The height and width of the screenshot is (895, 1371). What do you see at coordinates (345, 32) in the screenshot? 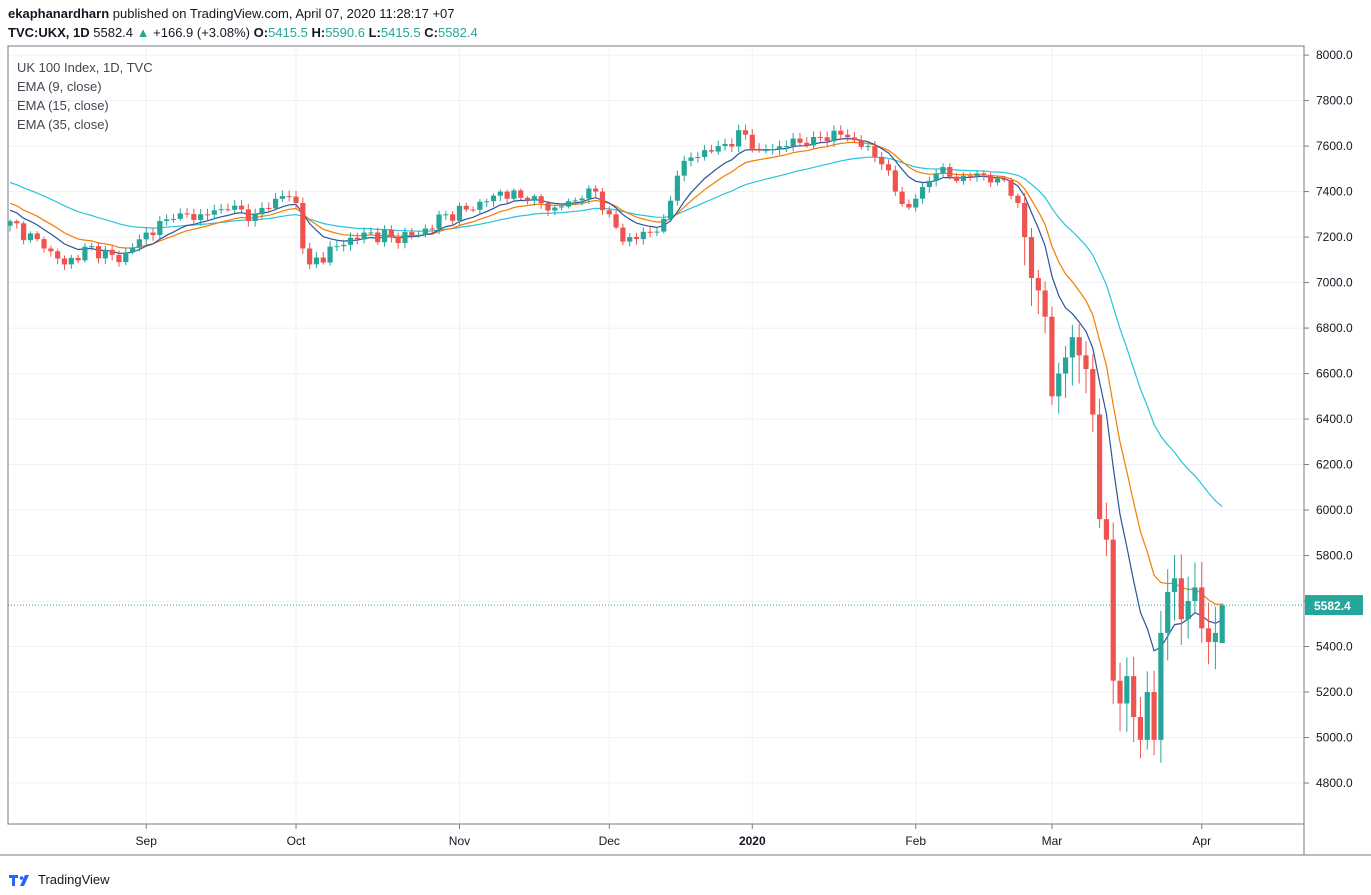
I see `high-value: 5590.6` at bounding box center [345, 32].